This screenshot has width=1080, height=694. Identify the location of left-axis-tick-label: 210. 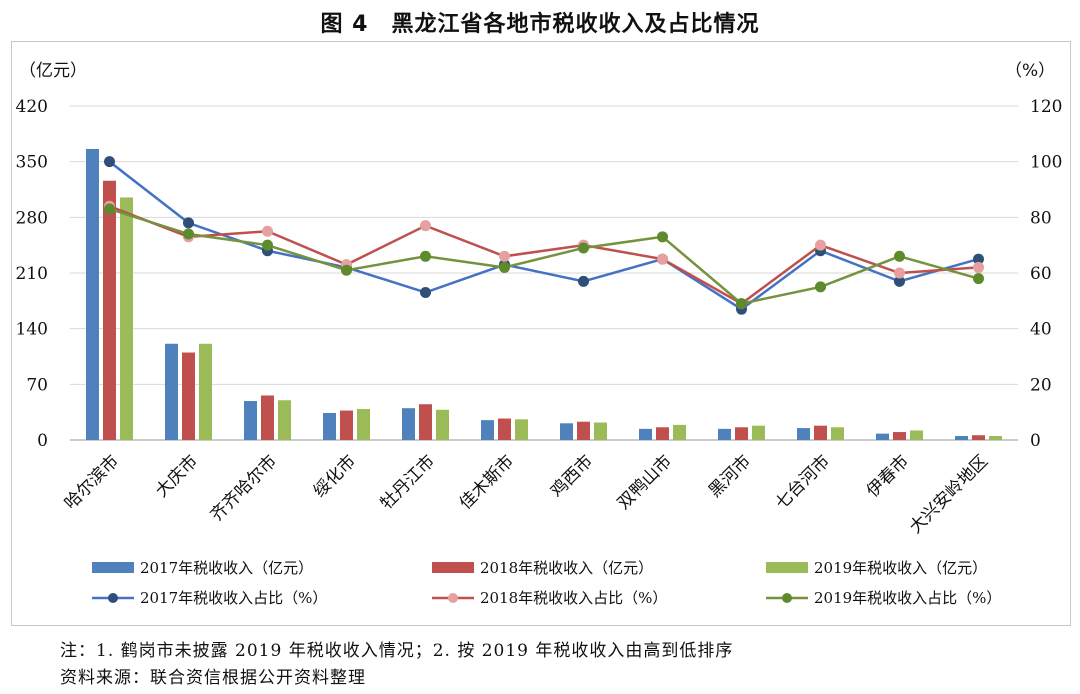
(32, 274).